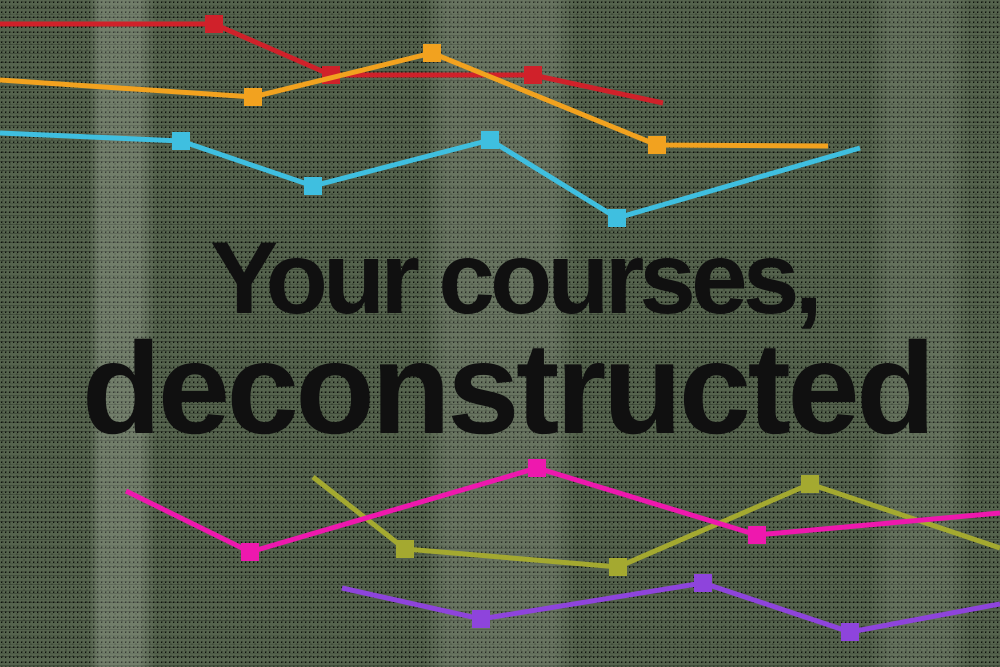 This screenshot has height=667, width=1000. I want to click on series-orange-line, so click(414, 99).